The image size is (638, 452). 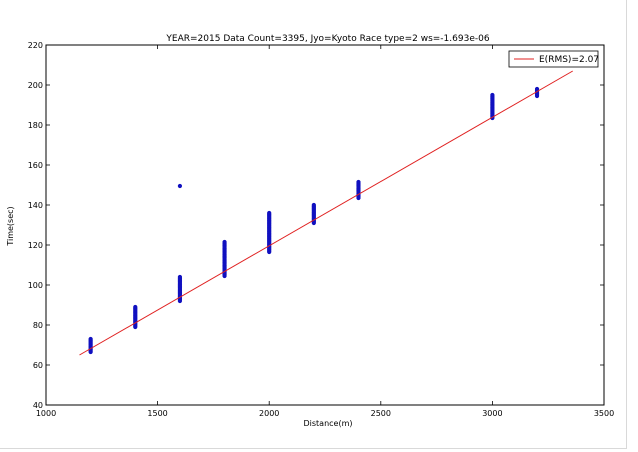 I want to click on y-tick-label: 140, so click(x=35, y=205).